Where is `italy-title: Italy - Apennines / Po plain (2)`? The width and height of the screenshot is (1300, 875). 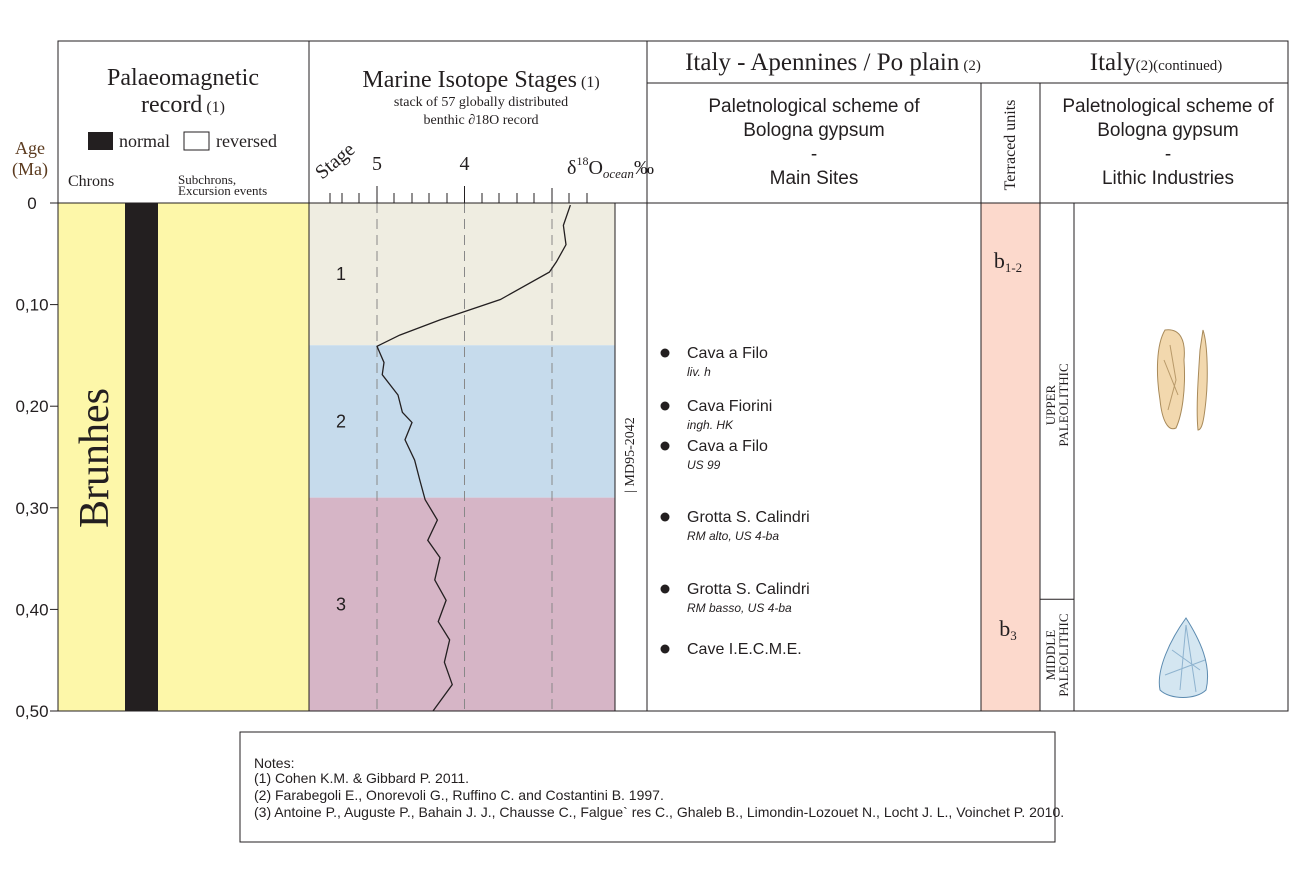
italy-title: Italy - Apennines / Po plain (2) is located at coordinates (833, 62).